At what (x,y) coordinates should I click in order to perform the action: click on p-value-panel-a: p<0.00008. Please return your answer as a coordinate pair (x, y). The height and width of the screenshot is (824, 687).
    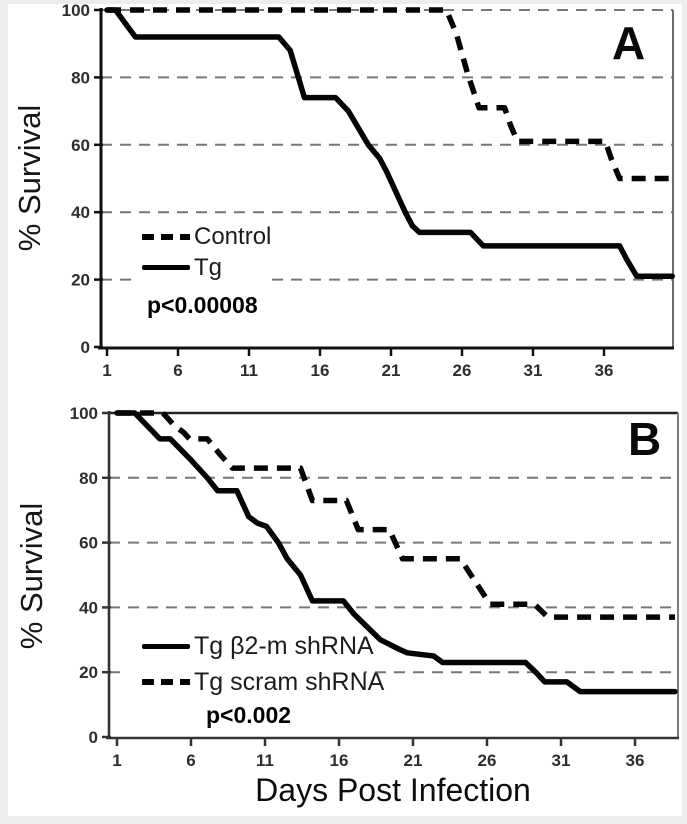
    Looking at the image, I should click on (202, 305).